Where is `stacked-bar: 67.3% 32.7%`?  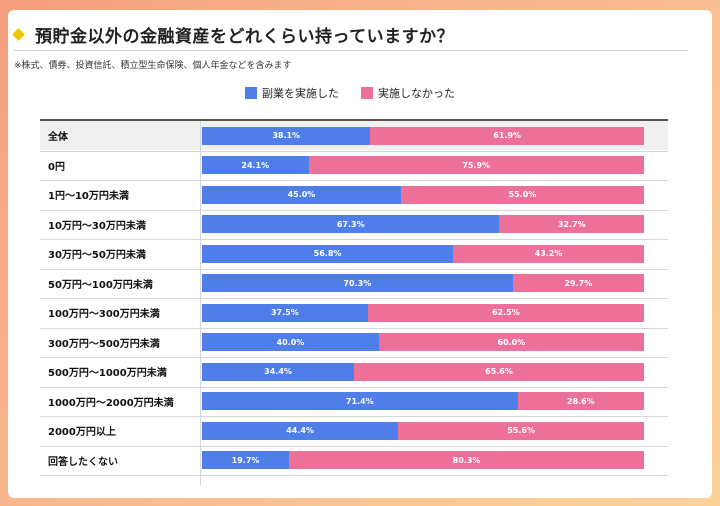 stacked-bar: 67.3% 32.7% is located at coordinates (423, 224).